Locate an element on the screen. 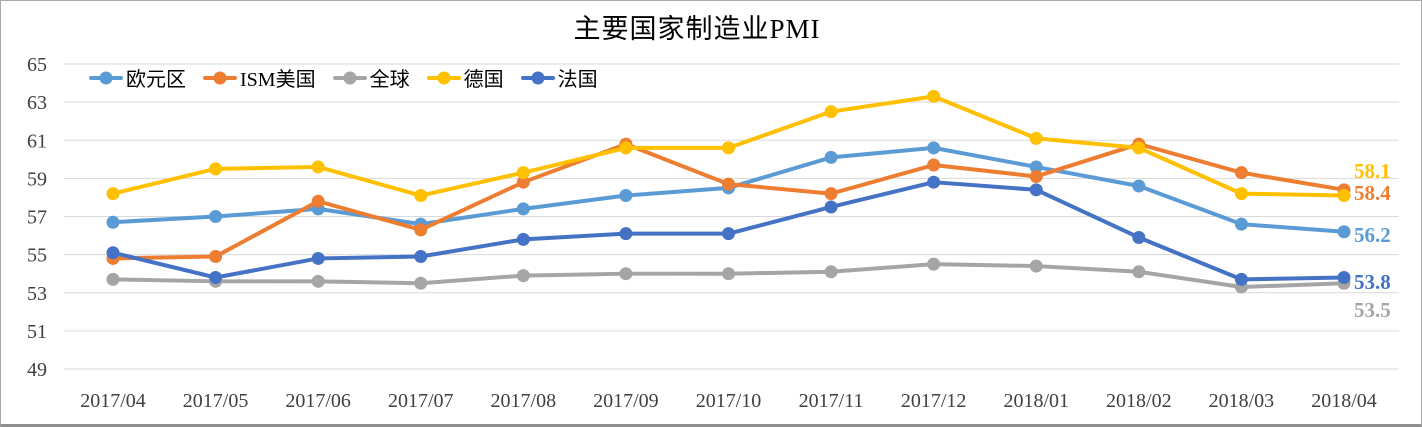 The image size is (1422, 427). series-end-label: 56.2 is located at coordinates (1372, 235).